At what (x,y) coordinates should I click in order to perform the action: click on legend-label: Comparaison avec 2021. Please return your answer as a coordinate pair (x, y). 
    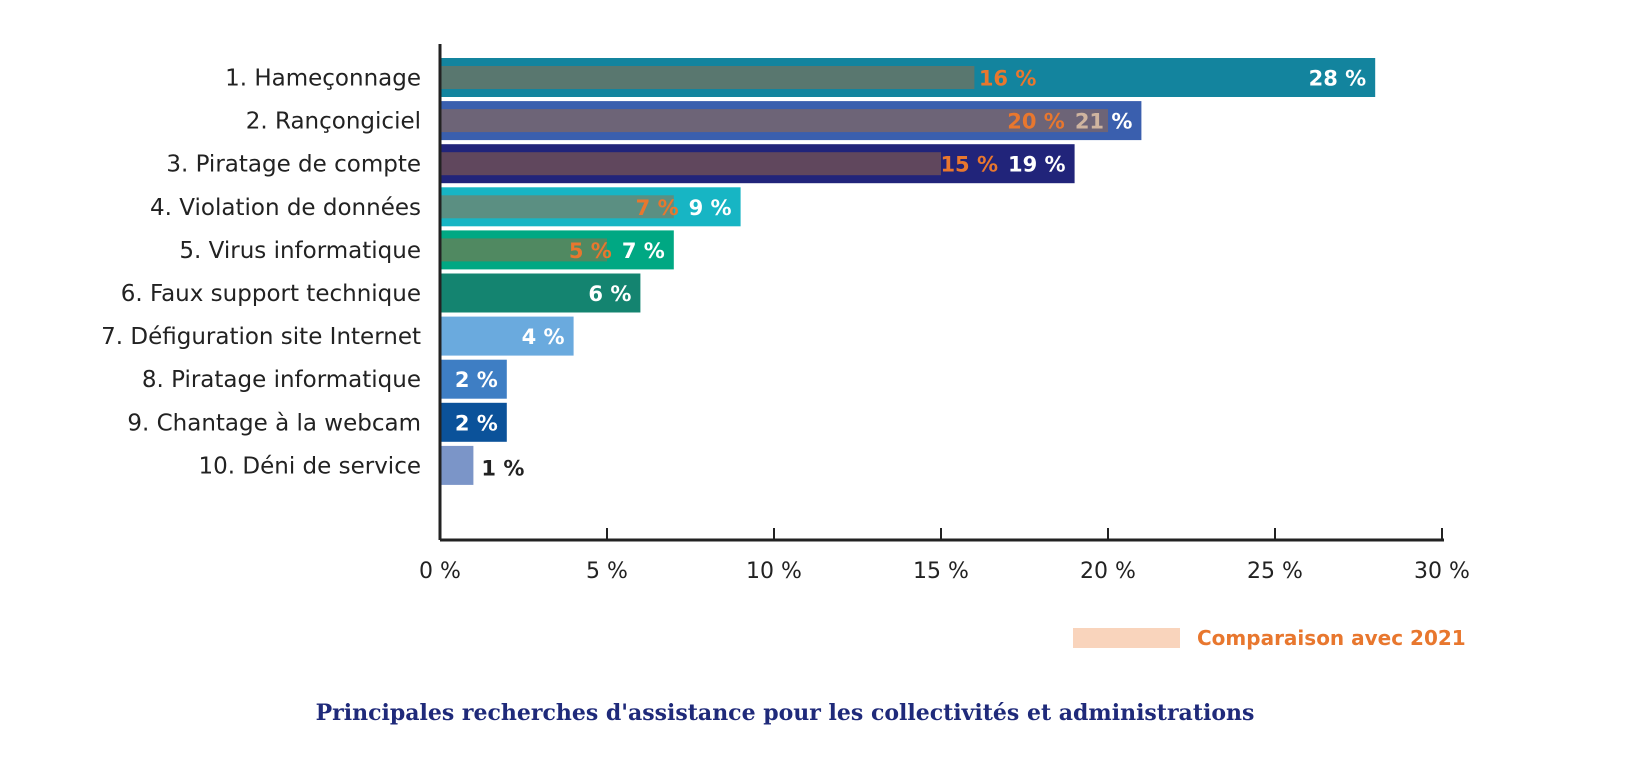
    Looking at the image, I should click on (1331, 638).